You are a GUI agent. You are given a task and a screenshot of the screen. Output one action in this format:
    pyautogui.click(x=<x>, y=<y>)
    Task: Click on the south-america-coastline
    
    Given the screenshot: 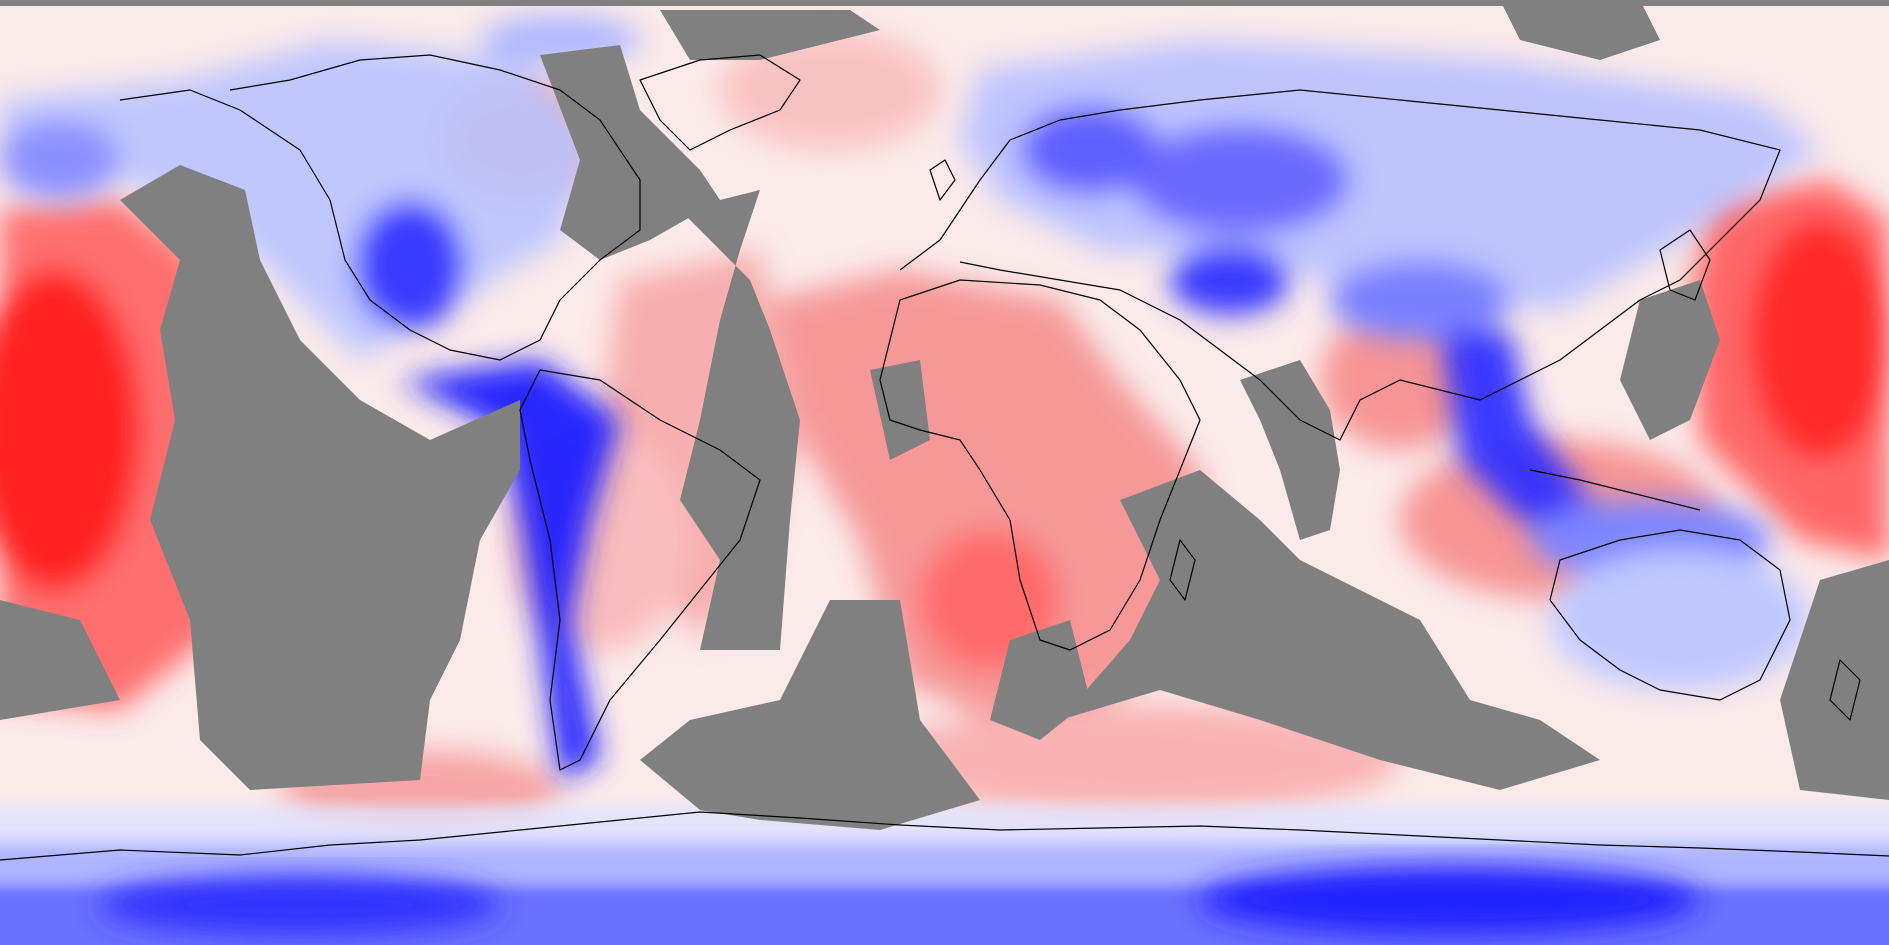 What is the action you would take?
    pyautogui.click(x=640, y=570)
    